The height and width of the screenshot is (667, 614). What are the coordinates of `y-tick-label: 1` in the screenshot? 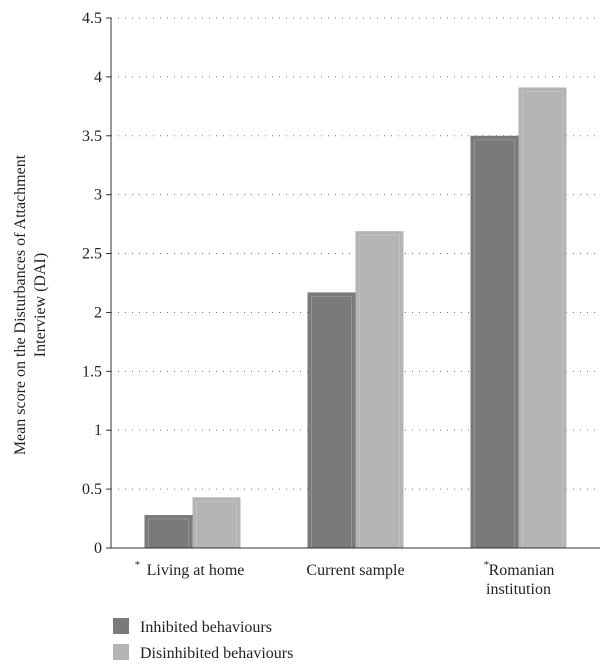 It's located at (98, 430).